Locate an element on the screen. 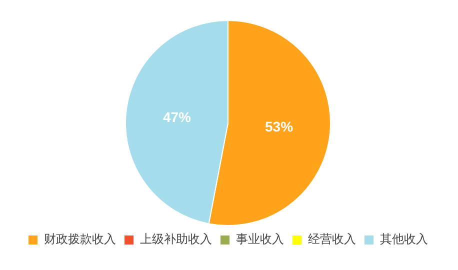 The image size is (458, 270). legend-label: 财政拨款收入 is located at coordinates (80, 239).